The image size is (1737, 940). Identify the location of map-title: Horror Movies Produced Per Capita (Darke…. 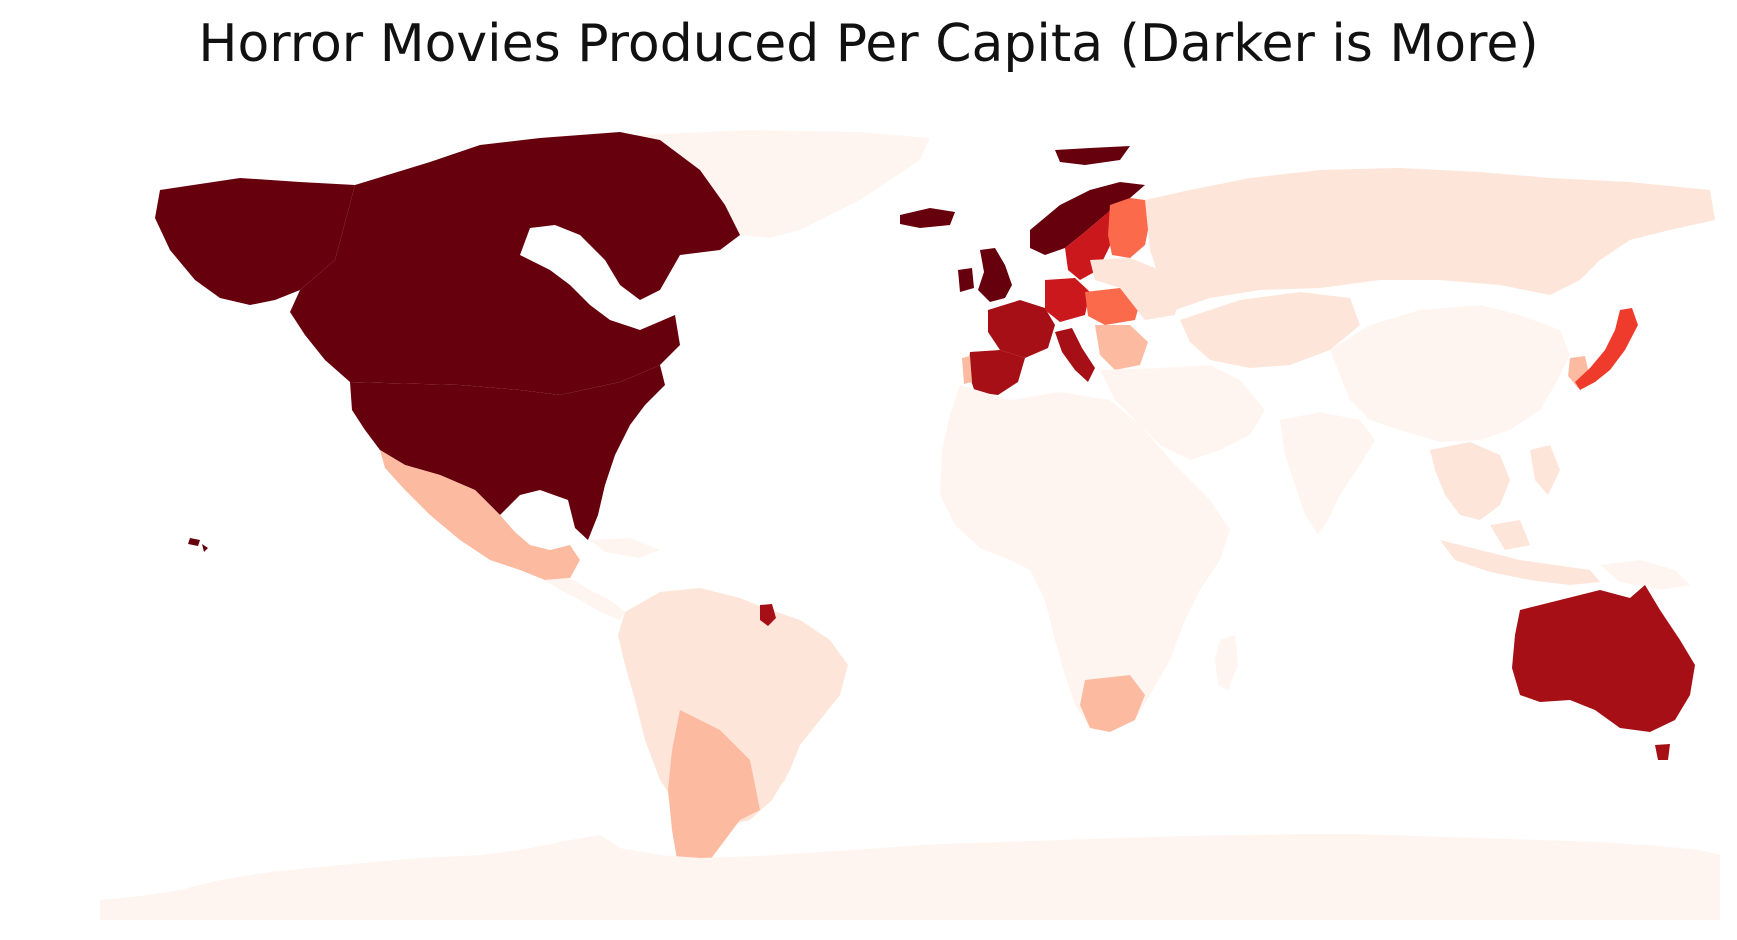
(868, 44).